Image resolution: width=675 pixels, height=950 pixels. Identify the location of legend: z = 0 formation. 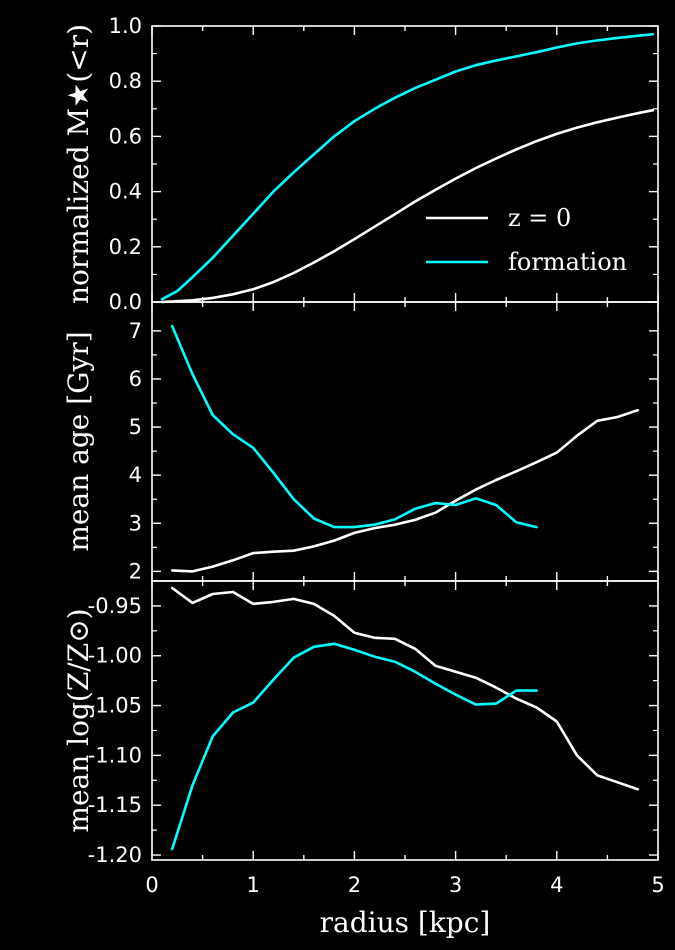
(526, 240).